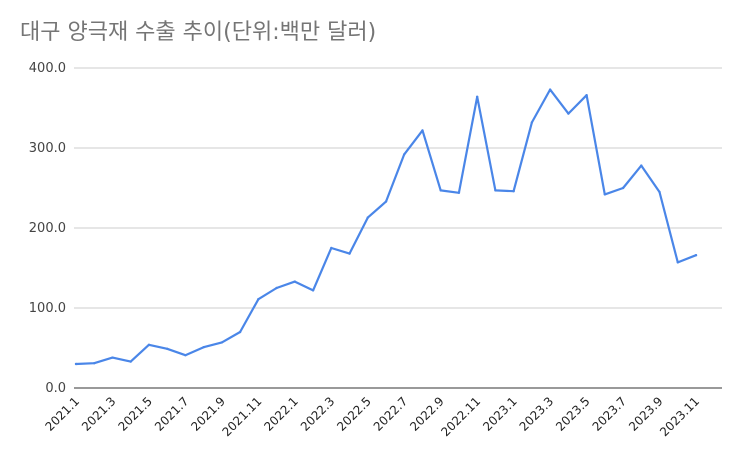  Describe the element at coordinates (354, 414) in the screenshot. I see `x-tick-label: 2022.5` at that location.